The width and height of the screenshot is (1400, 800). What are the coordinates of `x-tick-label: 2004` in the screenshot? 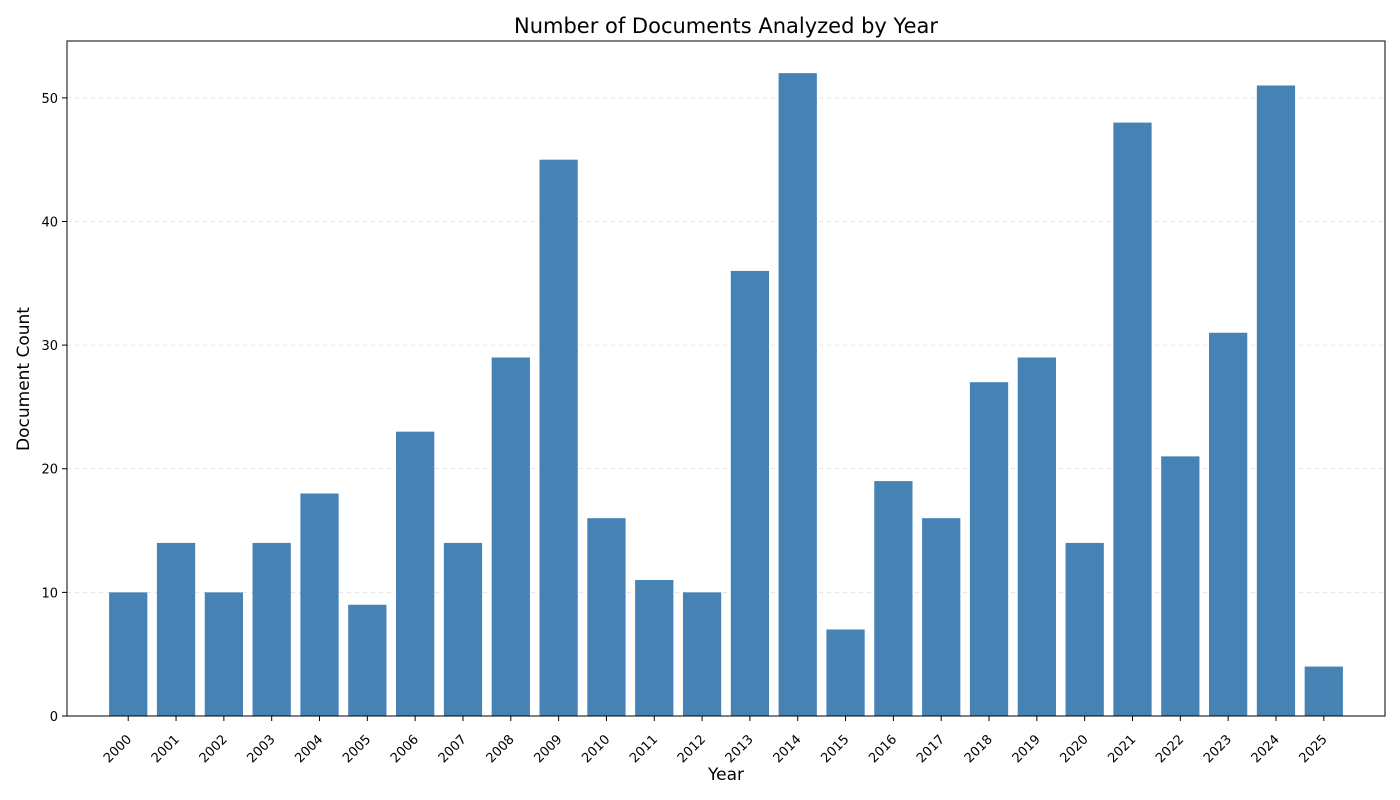 It's located at (309, 749).